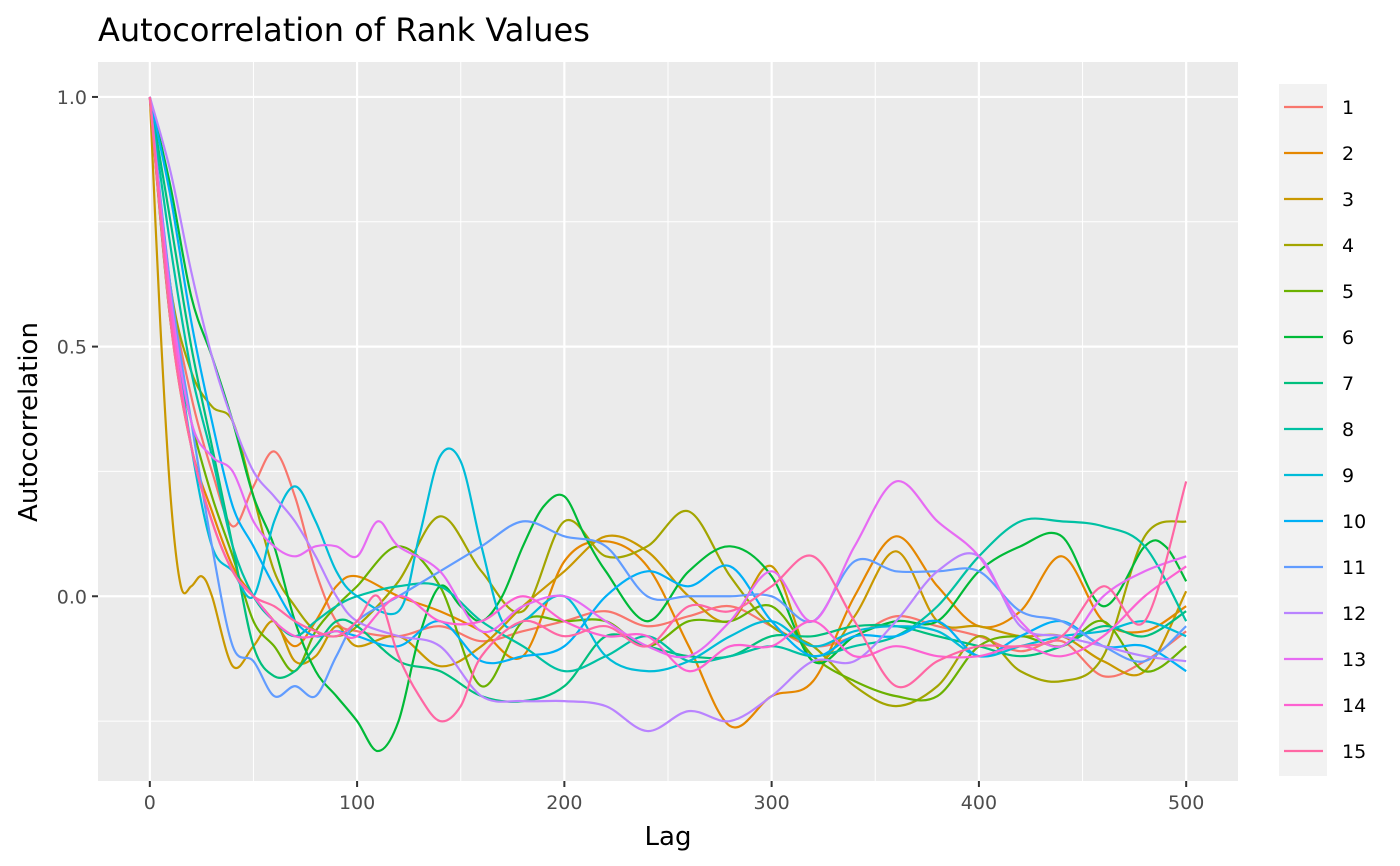  I want to click on y-tick-label: 1.0, so click(72, 98).